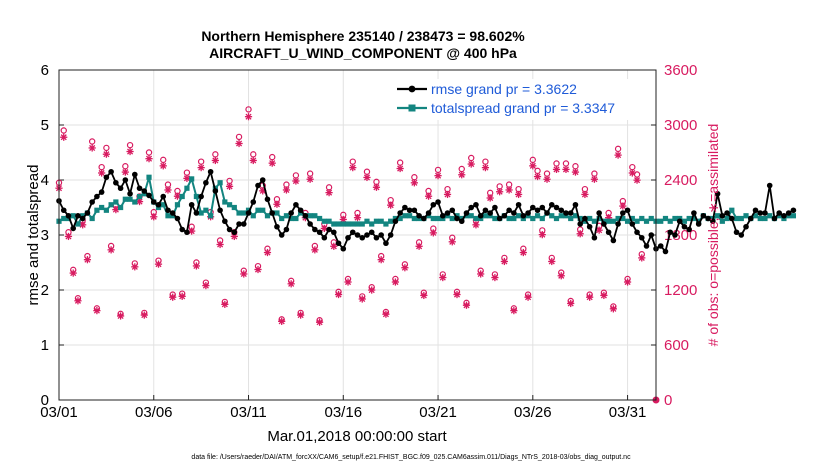  Describe the element at coordinates (628, 412) in the screenshot. I see `x-tick-label: 03/31` at that location.